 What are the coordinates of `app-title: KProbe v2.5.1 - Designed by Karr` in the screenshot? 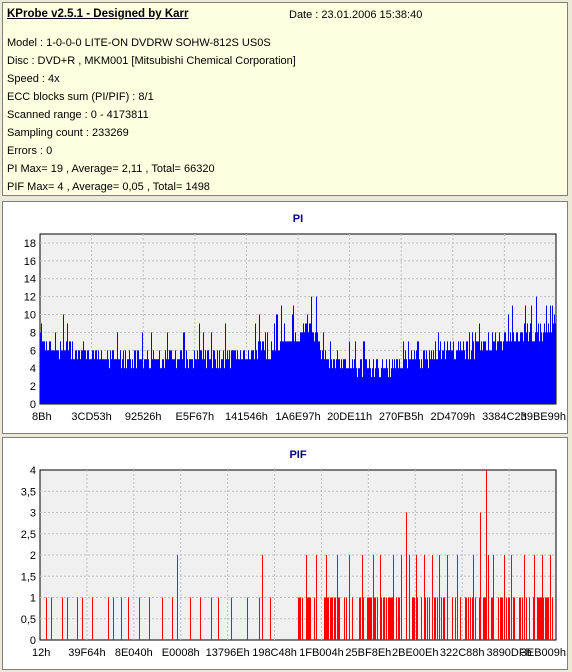 It's located at (98, 14).